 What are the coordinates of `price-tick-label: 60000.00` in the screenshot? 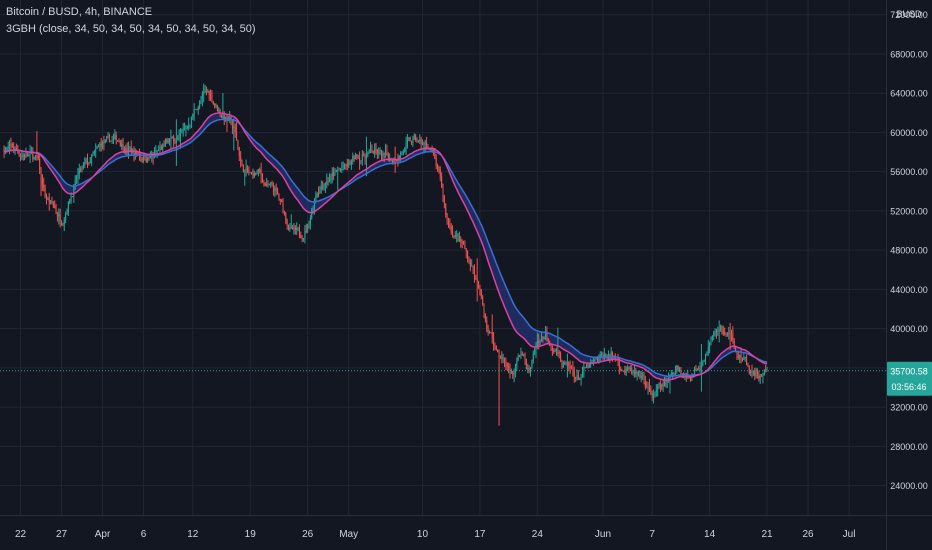 It's located at (909, 133).